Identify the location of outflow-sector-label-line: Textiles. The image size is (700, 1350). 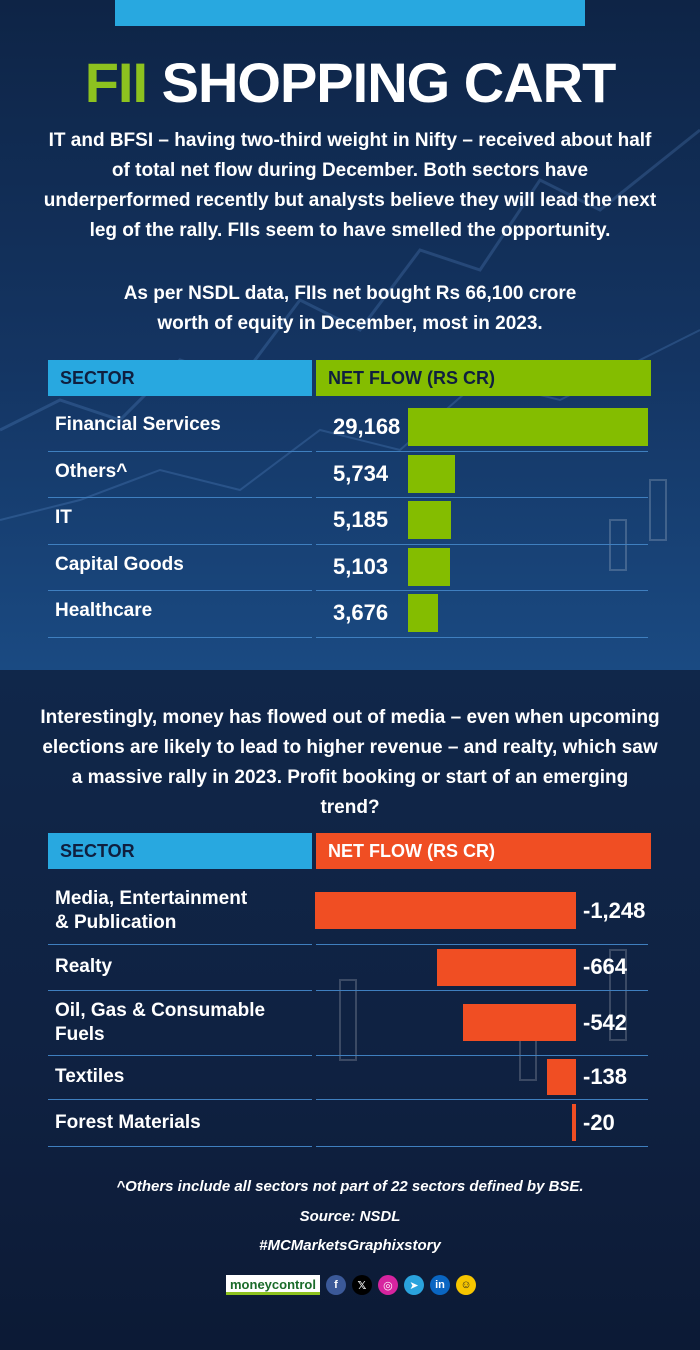
(90, 1076).